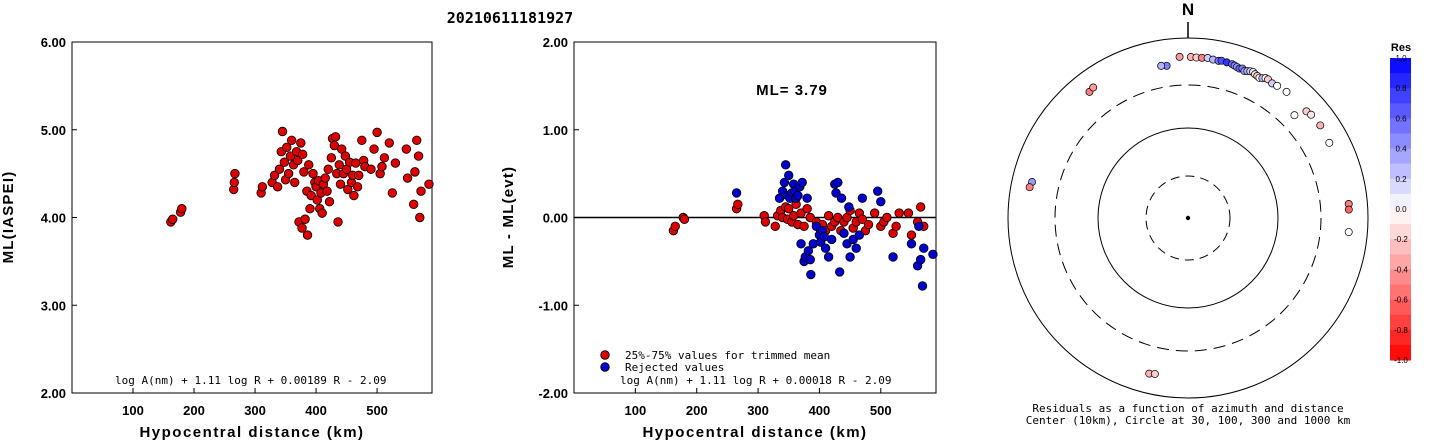  What do you see at coordinates (1401, 330) in the screenshot?
I see `colorbar-tick-label: -0.8` at bounding box center [1401, 330].